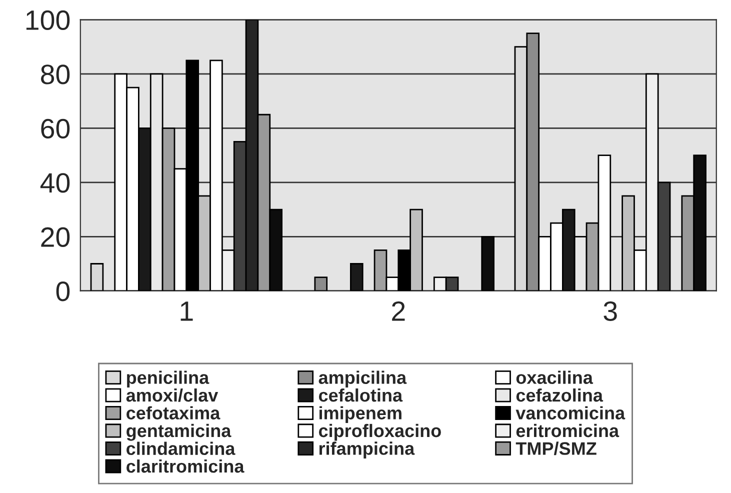 Image resolution: width=731 pixels, height=493 pixels. What do you see at coordinates (362, 379) in the screenshot?
I see `legend-label: ampicilina` at bounding box center [362, 379].